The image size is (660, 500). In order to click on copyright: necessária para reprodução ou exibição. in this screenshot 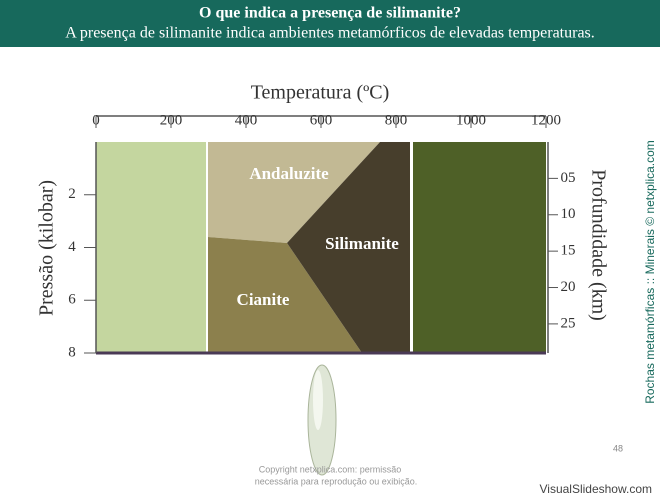, I will do `click(336, 481)`.